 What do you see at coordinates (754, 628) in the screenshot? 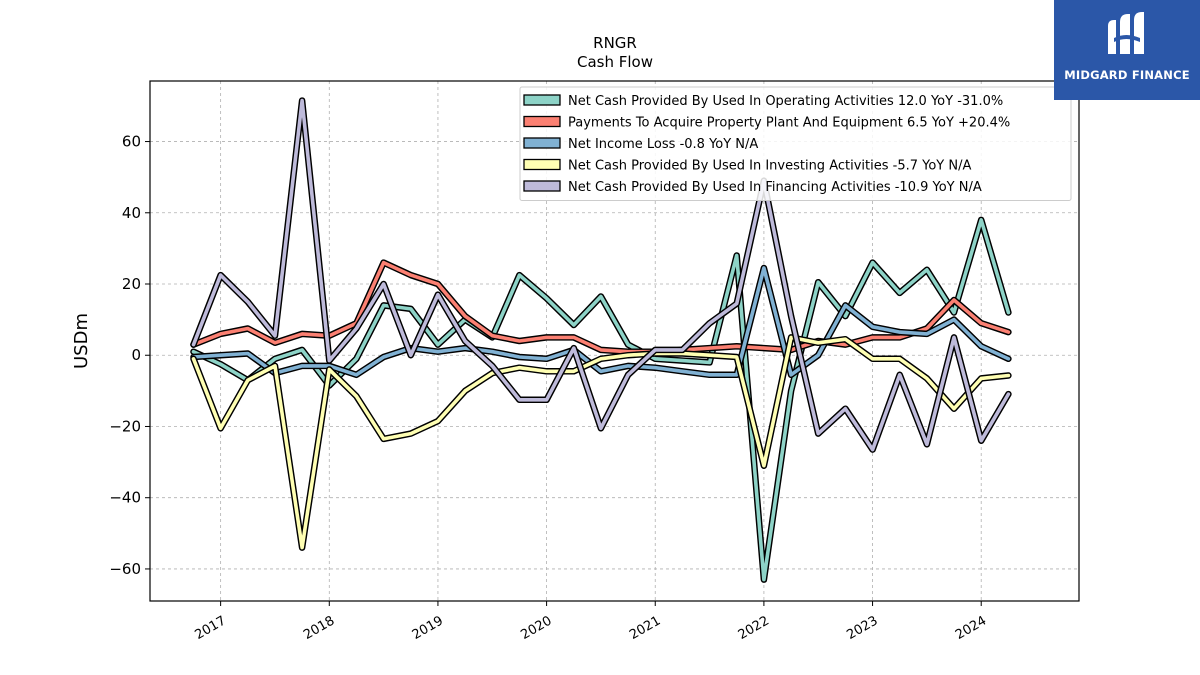
I see `x-tick-label: 2022` at bounding box center [754, 628].